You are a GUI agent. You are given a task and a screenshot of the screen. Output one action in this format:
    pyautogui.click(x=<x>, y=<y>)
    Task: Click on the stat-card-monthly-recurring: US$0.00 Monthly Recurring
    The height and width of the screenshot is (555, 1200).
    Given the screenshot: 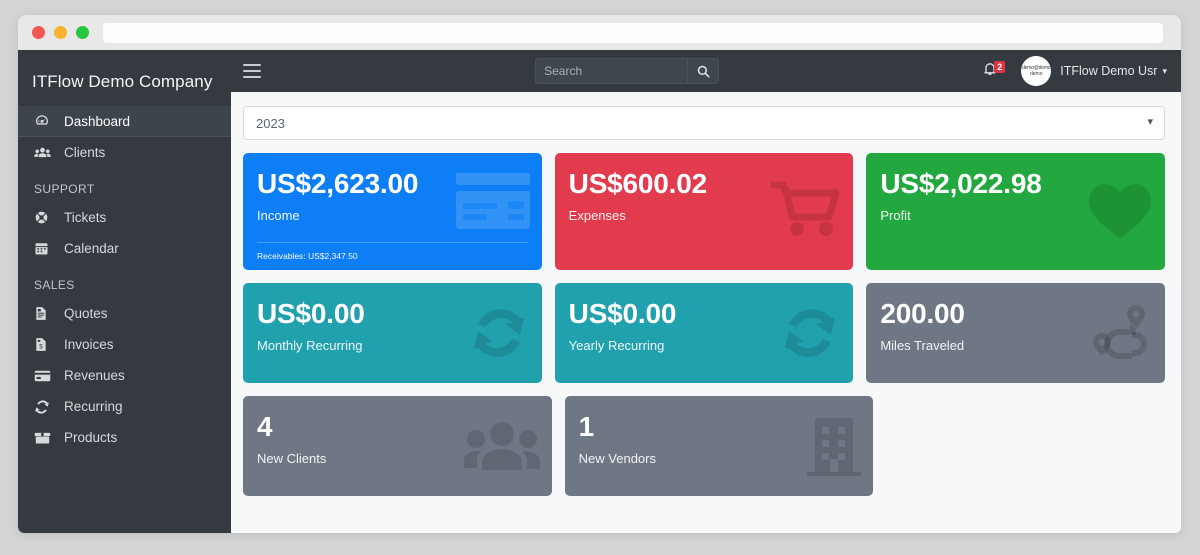 What is the action you would take?
    pyautogui.click(x=392, y=333)
    